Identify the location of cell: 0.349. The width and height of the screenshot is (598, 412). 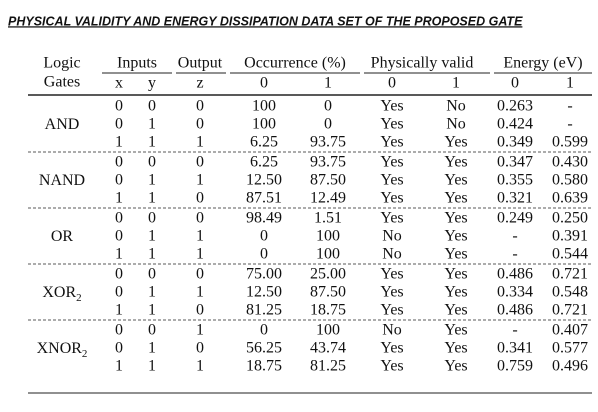
(515, 142).